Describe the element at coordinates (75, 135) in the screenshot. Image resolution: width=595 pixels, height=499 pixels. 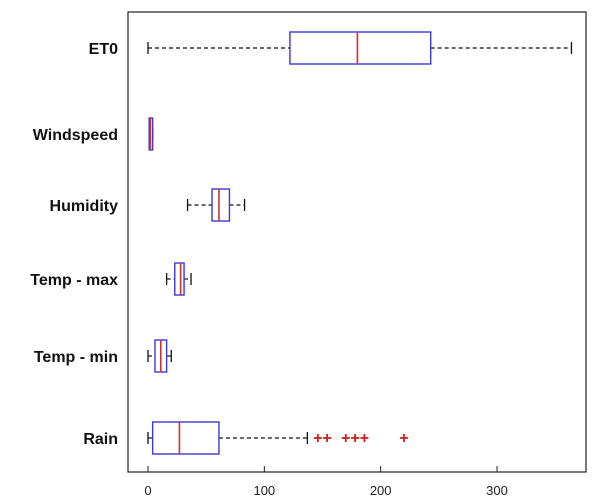
I see `category-label-windspeed: Windspeed` at that location.